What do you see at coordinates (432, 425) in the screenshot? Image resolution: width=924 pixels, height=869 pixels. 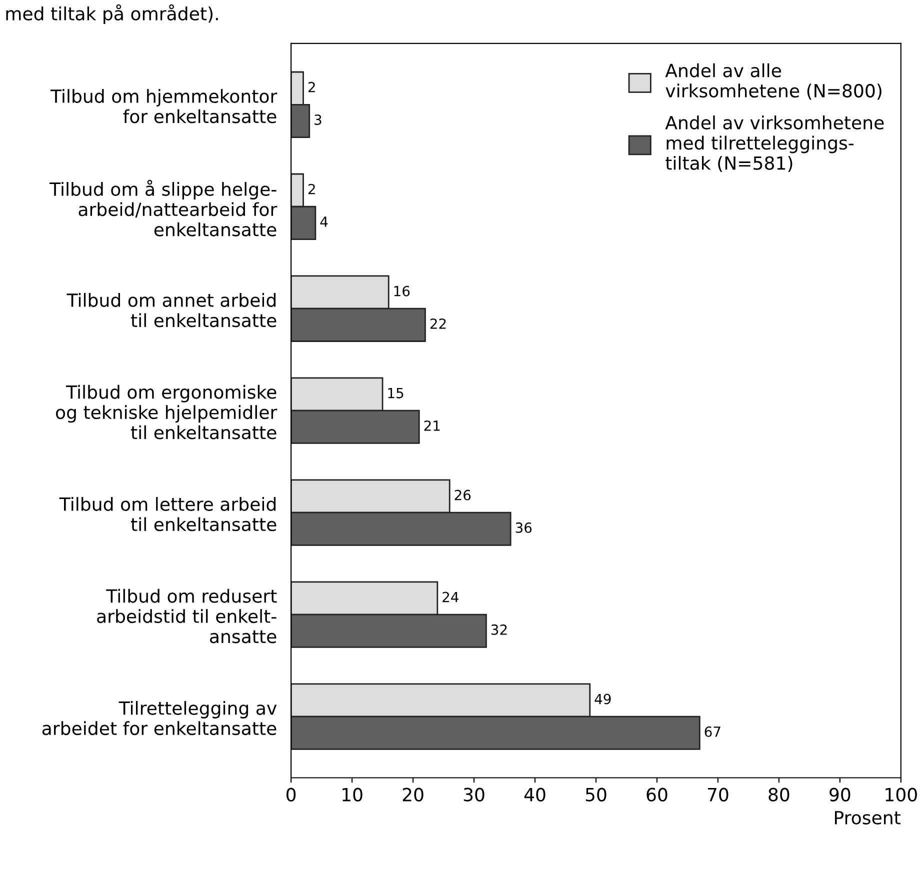 I see `data-label: 21` at bounding box center [432, 425].